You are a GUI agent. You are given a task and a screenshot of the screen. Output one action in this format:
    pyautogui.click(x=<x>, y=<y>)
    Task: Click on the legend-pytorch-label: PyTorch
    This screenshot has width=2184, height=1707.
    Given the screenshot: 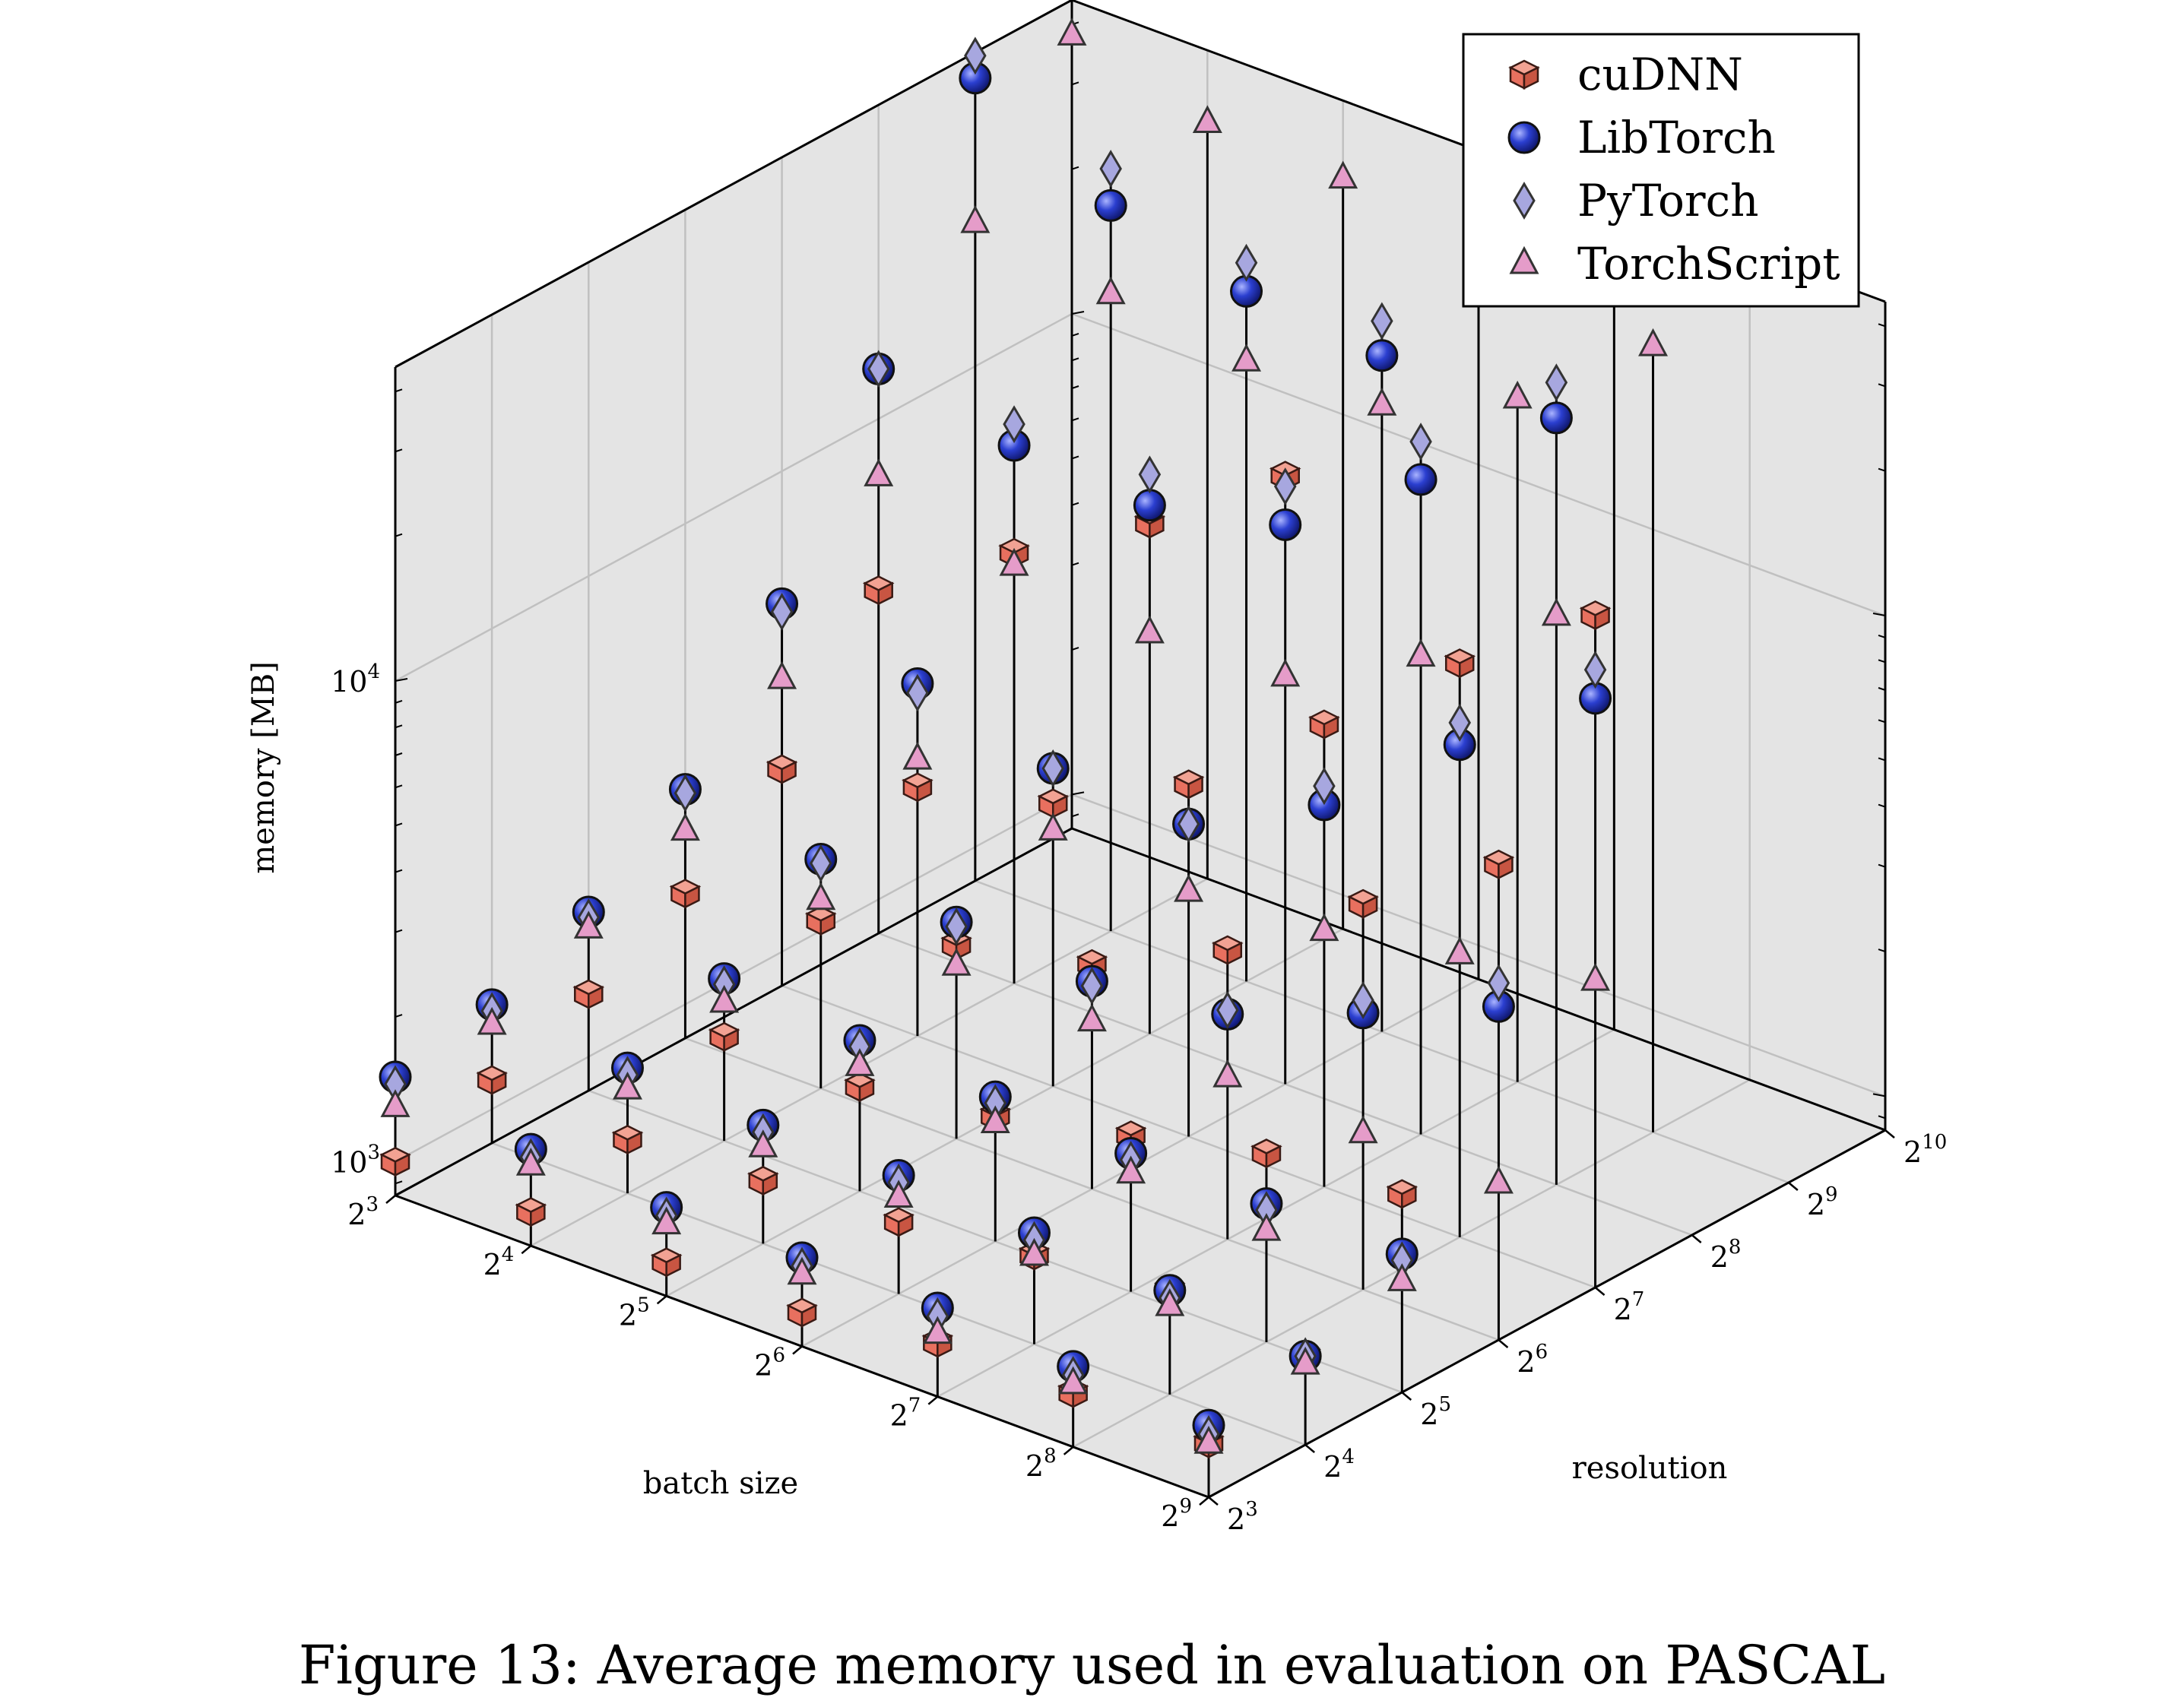 What is the action you would take?
    pyautogui.click(x=1667, y=200)
    